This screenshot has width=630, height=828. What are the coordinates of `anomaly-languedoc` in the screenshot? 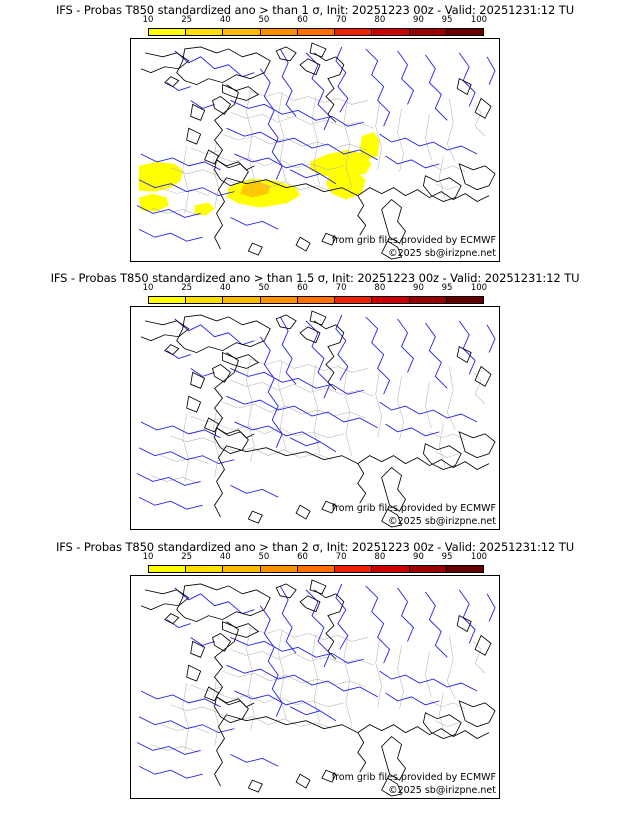 It's located at (341, 164).